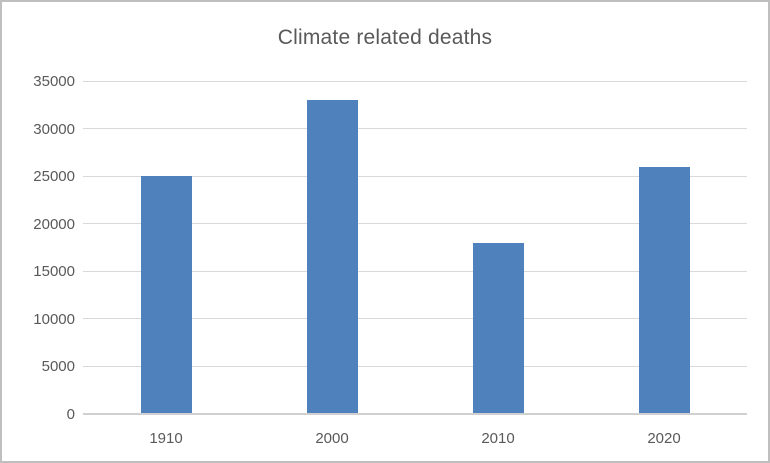  I want to click on bar-2020, so click(664, 290).